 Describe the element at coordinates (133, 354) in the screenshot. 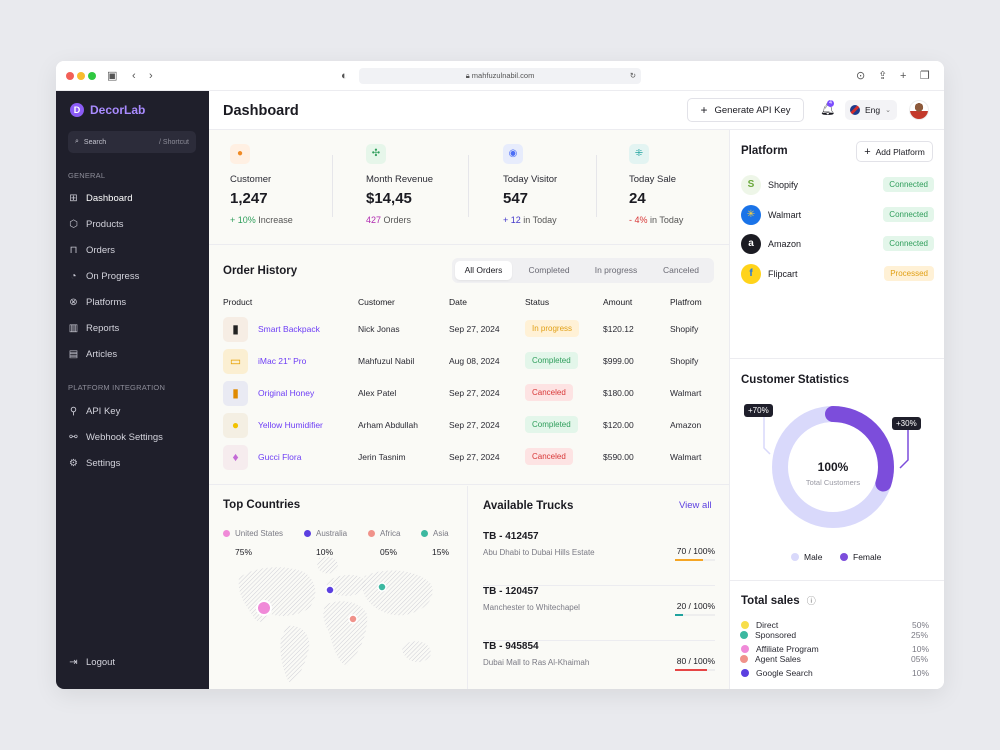

I see `sidebar-item-articles: ▤ Articles` at that location.